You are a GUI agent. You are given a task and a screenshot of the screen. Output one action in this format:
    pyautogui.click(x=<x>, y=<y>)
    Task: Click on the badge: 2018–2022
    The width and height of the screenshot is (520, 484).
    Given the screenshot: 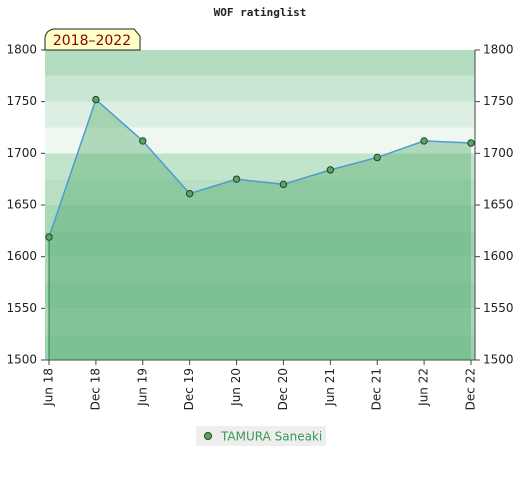 What is the action you would take?
    pyautogui.click(x=92, y=41)
    